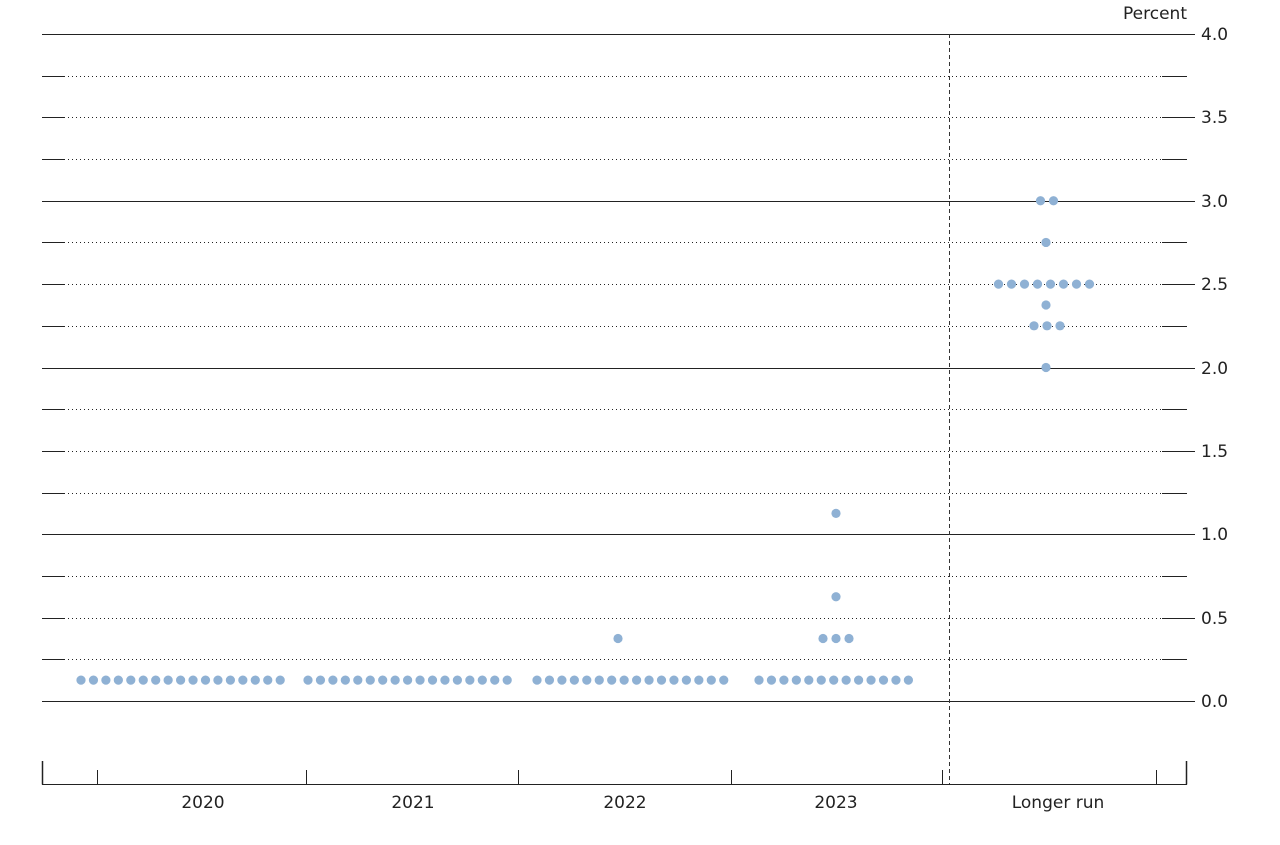 The image size is (1280, 845). What do you see at coordinates (1155, 14) in the screenshot?
I see `unit-label: Percent` at bounding box center [1155, 14].